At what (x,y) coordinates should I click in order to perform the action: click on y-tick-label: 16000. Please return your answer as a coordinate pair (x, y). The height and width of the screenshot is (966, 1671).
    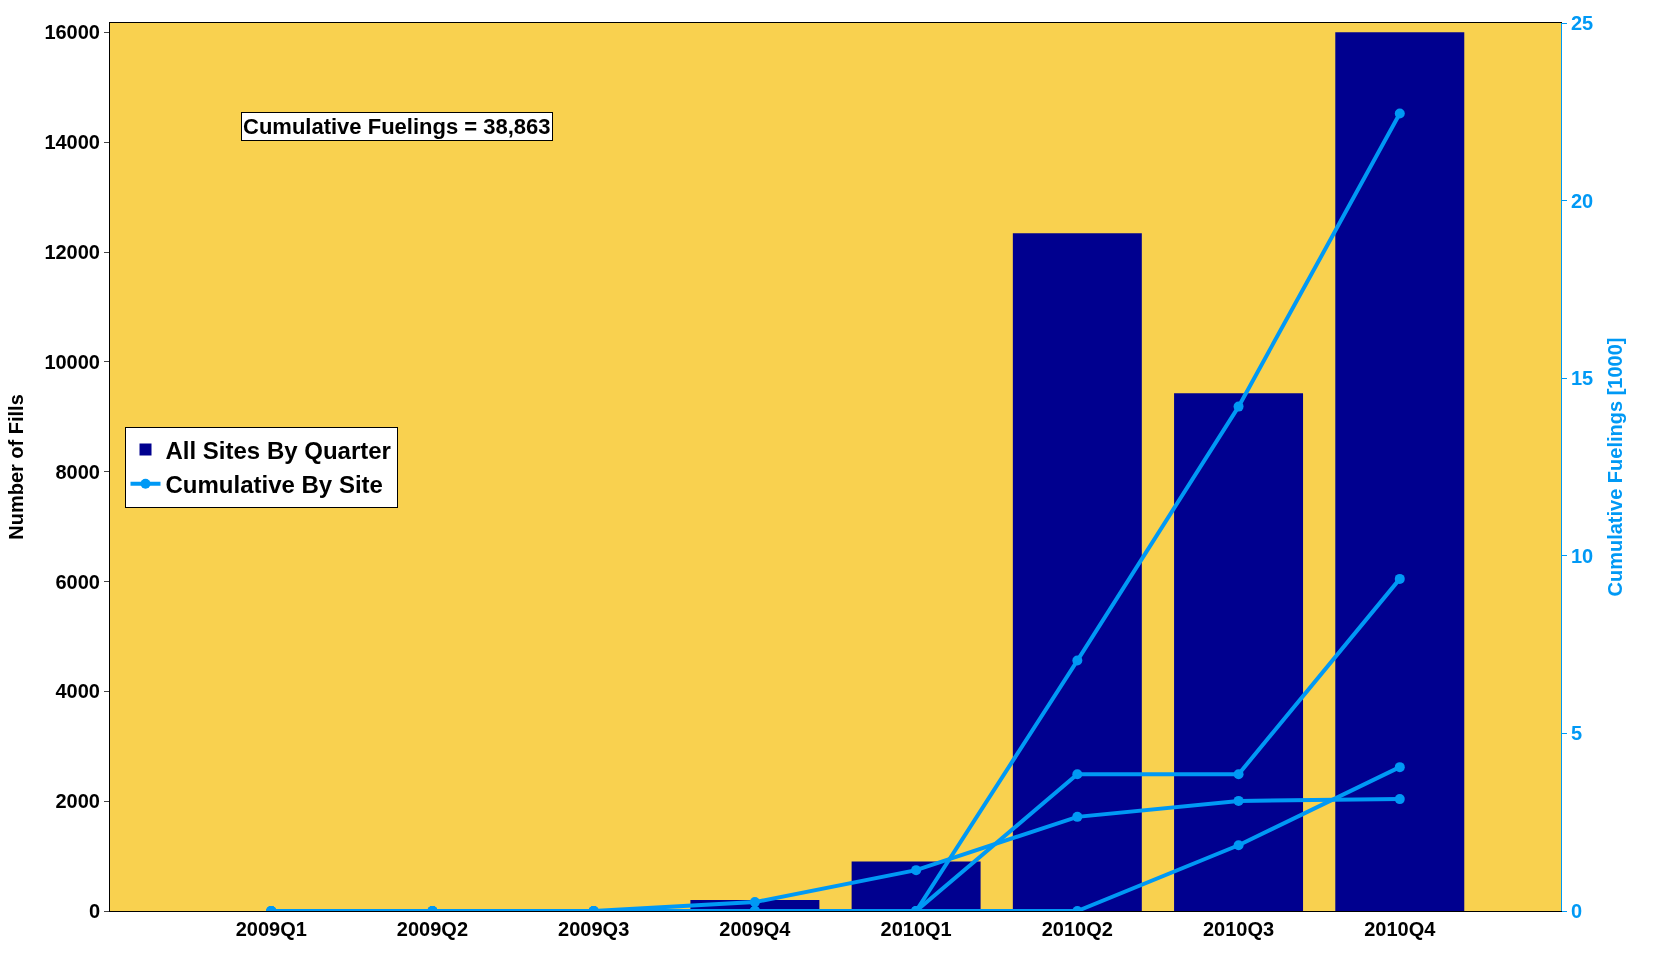
    Looking at the image, I should click on (72, 32).